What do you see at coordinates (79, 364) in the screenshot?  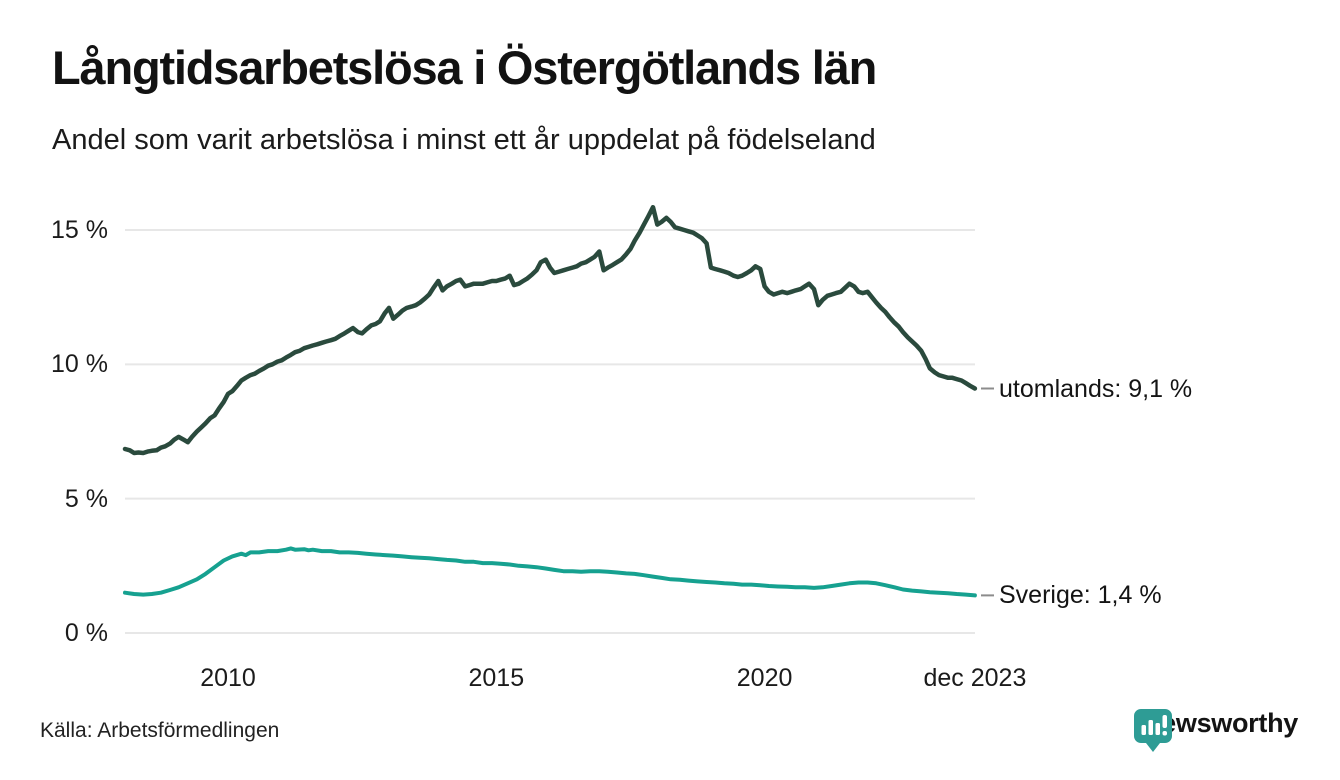 I see `y-tick-label-10: 10 %` at bounding box center [79, 364].